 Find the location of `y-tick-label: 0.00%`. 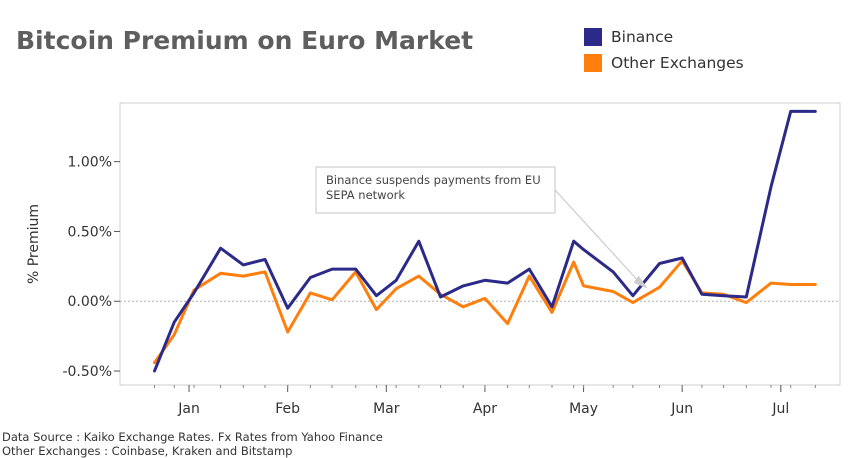

y-tick-label: 0.00% is located at coordinates (90, 302).